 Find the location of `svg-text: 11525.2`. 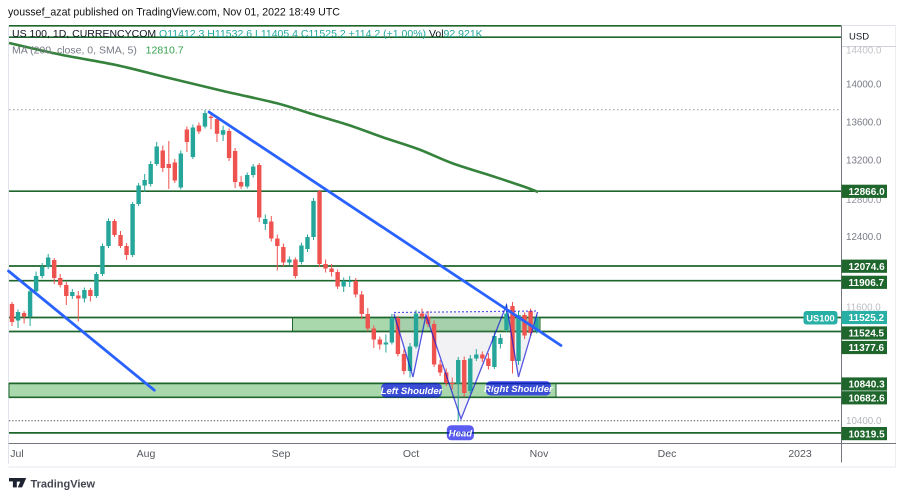

svg-text: 11525.2 is located at coordinates (867, 318).